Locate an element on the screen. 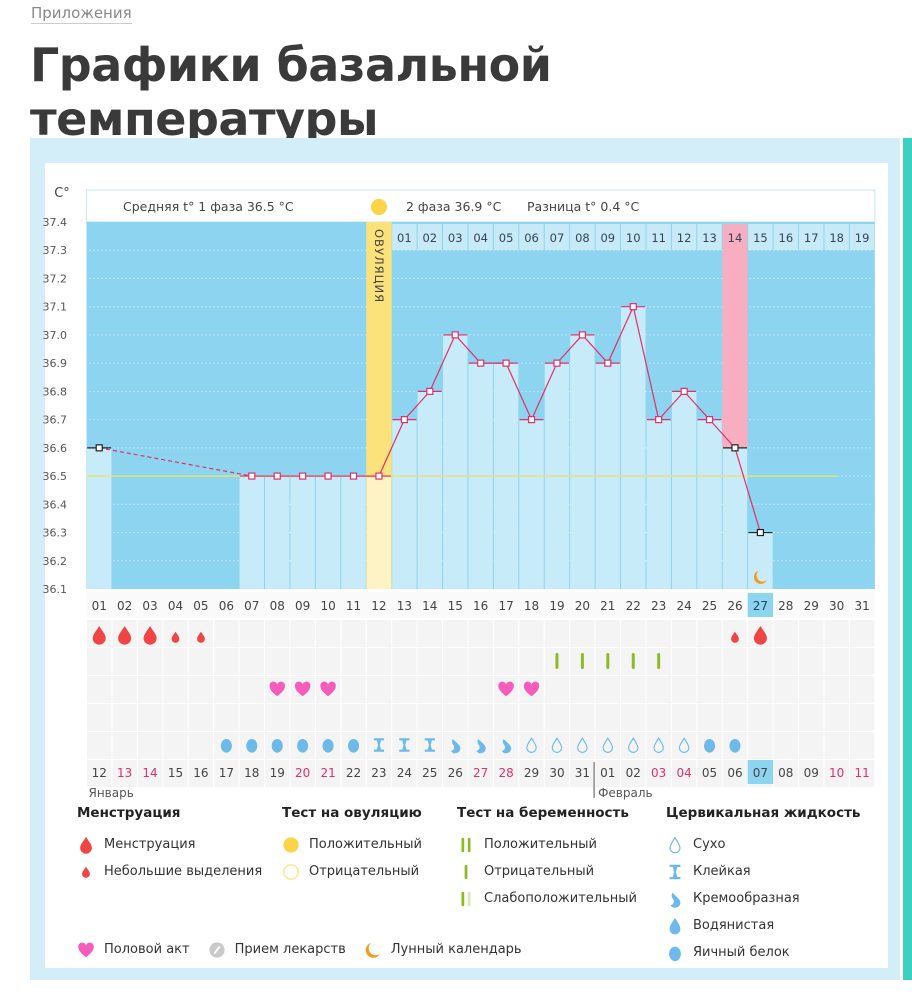 This screenshot has height=1000, width=912. cycle-day-label: 27 is located at coordinates (760, 606).